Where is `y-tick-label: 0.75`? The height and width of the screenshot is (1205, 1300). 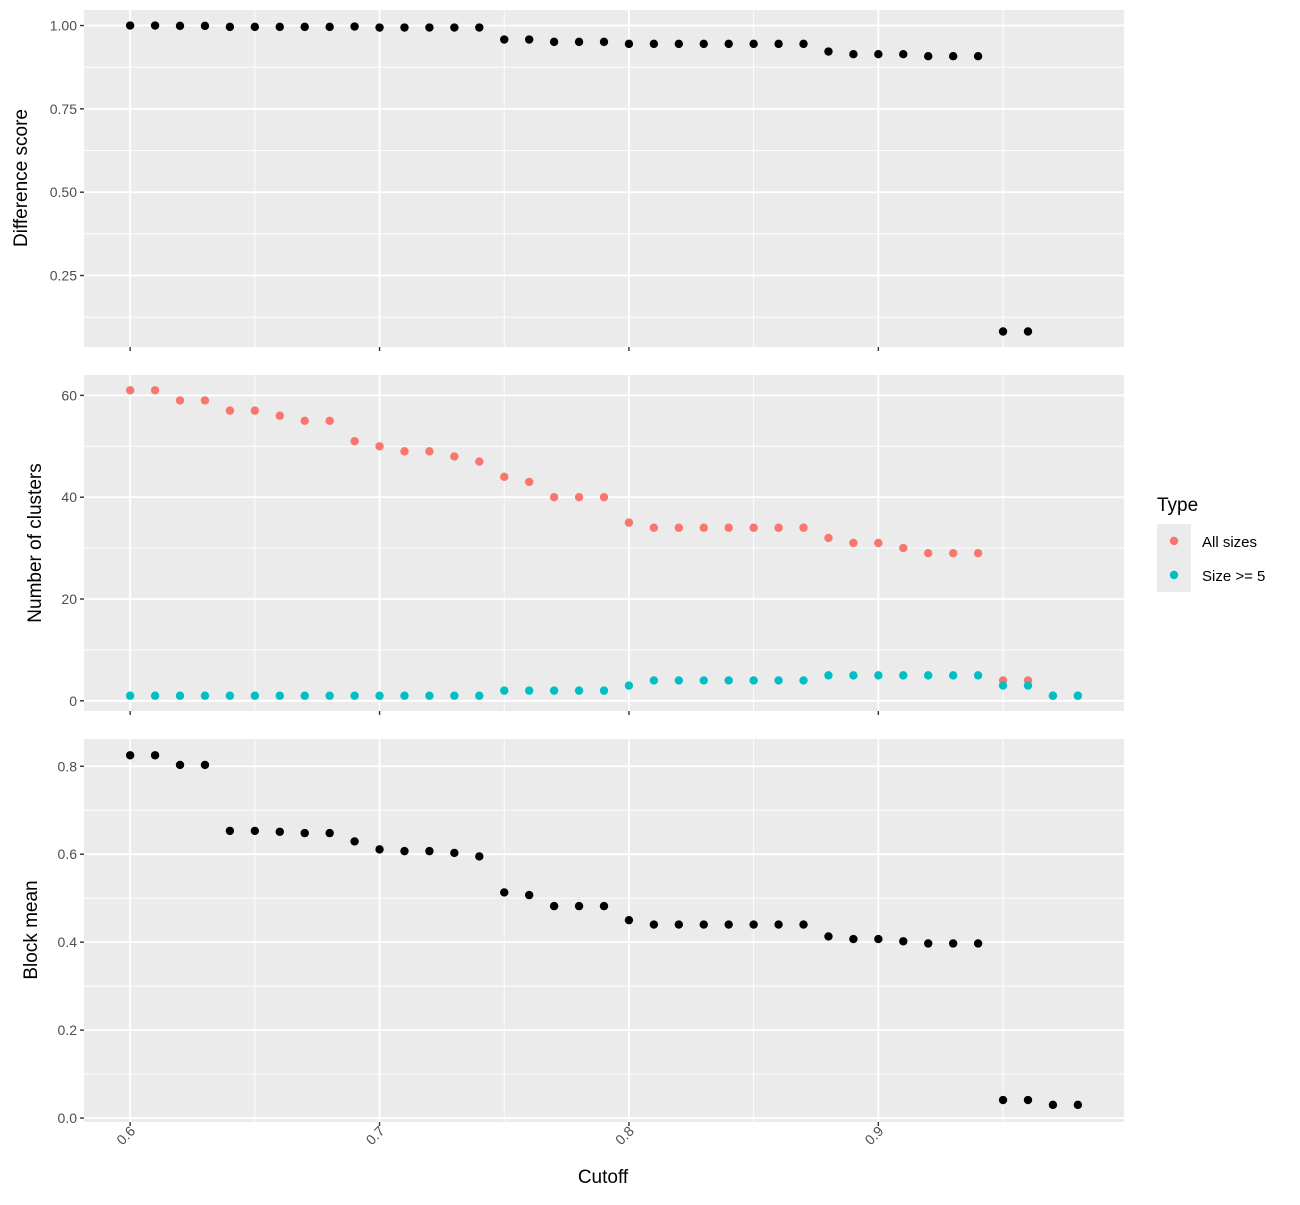
y-tick-label: 0.75 is located at coordinates (63, 109).